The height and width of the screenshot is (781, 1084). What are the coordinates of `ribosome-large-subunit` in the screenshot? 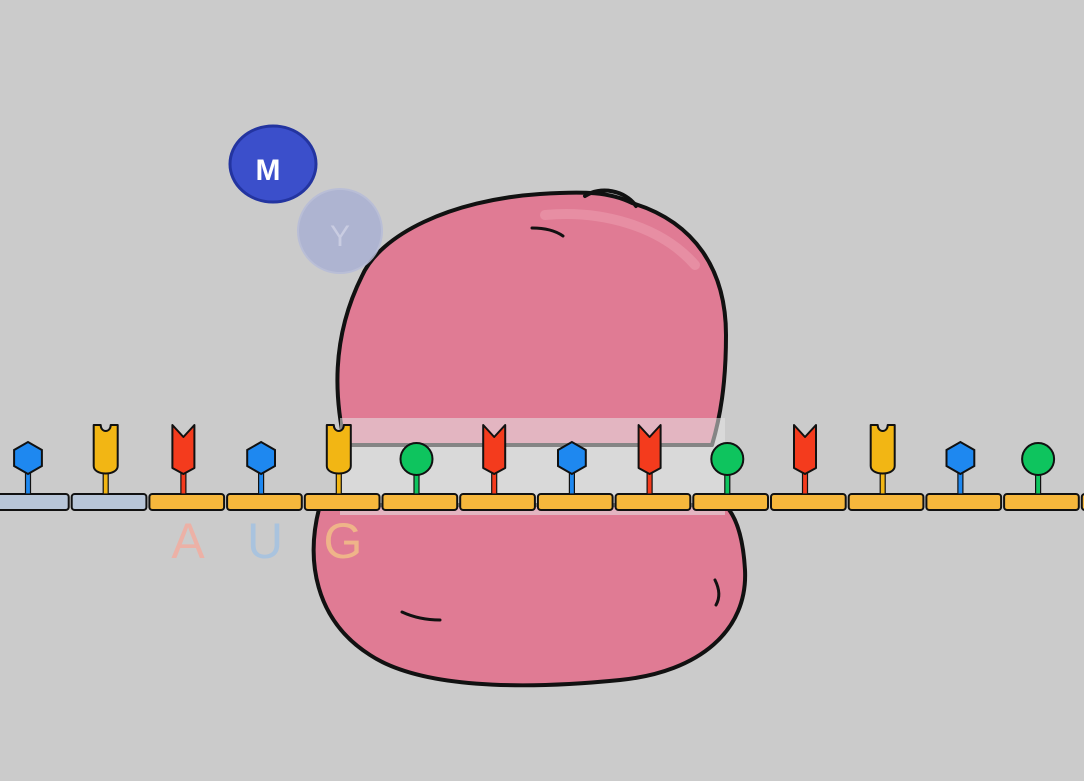 It's located at (531, 318).